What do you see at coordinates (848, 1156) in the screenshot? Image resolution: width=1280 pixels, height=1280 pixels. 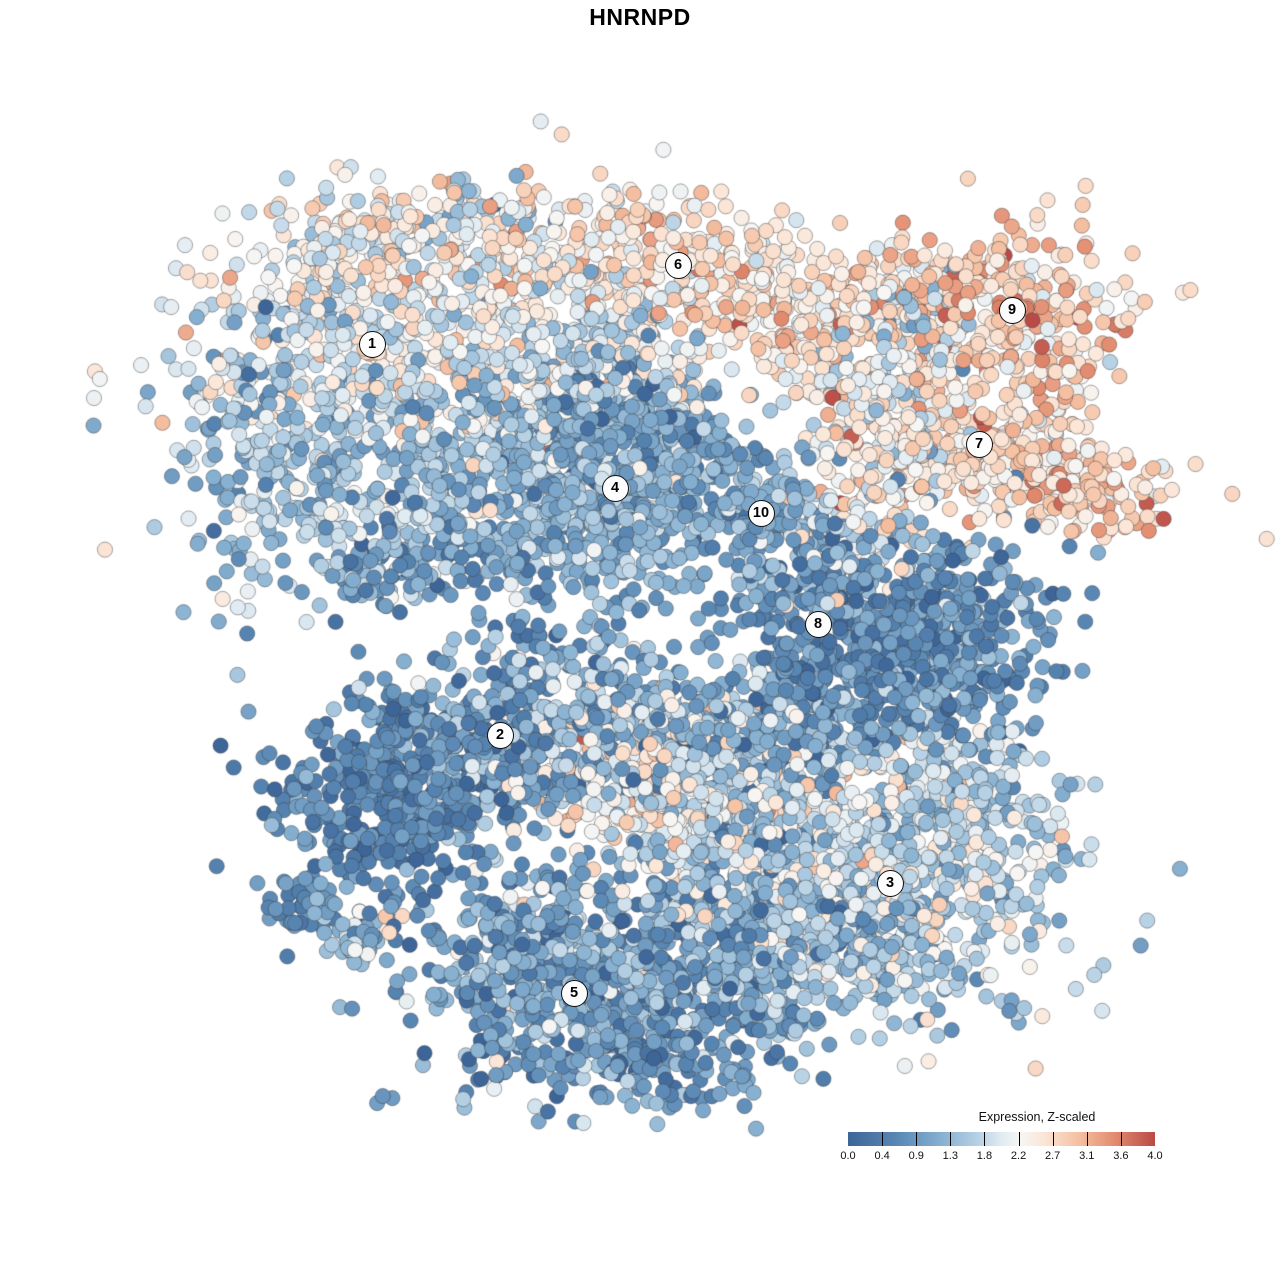 I see `legend-tick-label: 0.0` at bounding box center [848, 1156].